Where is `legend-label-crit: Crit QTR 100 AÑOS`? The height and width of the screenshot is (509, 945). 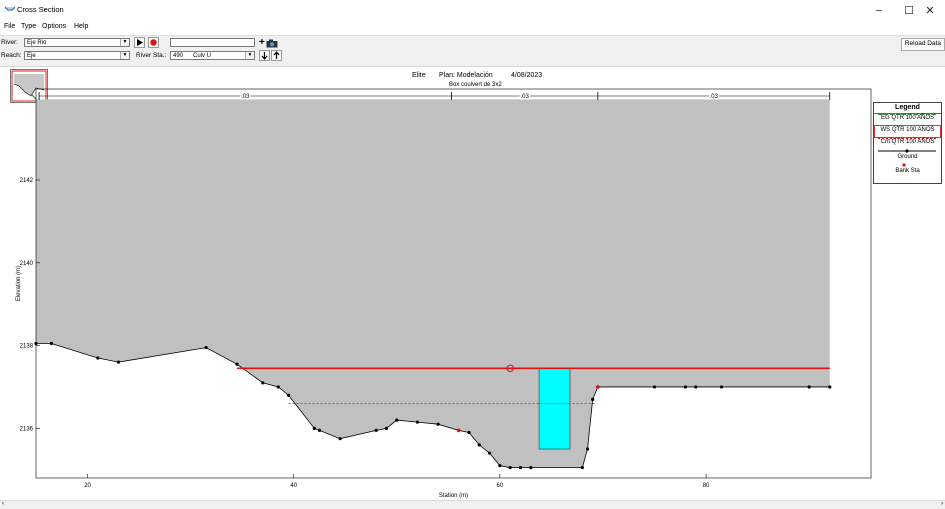 legend-label-crit: Crit QTR 100 AÑOS is located at coordinates (907, 142).